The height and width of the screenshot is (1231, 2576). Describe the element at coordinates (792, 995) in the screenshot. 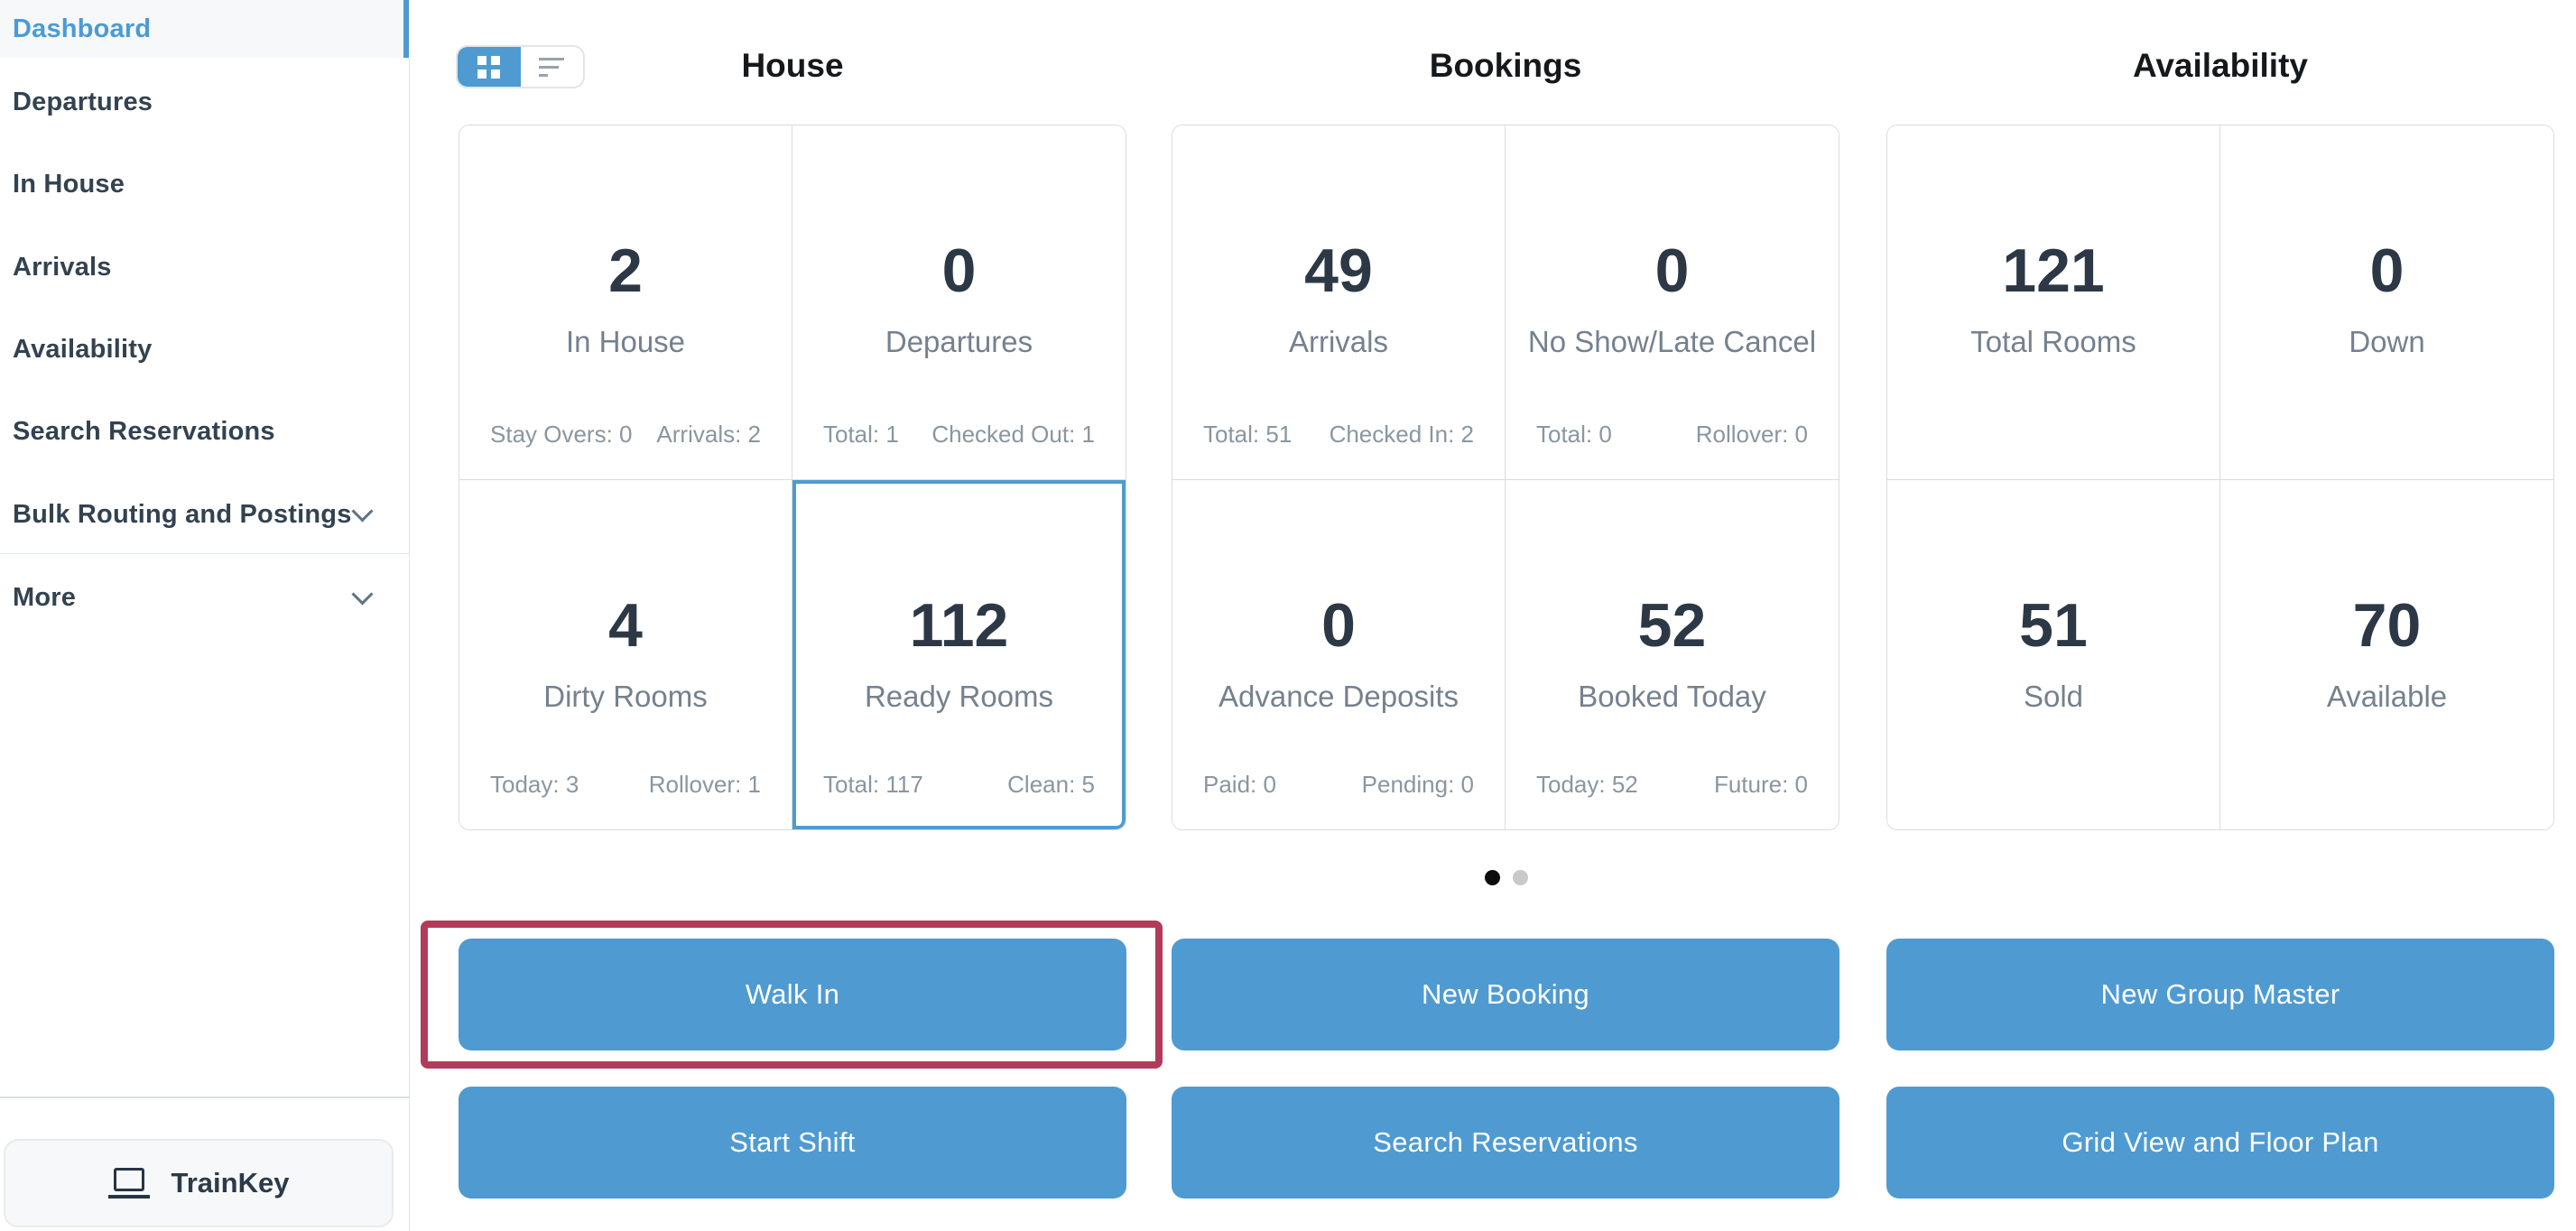

I see `walk-in-button: Walk In` at that location.